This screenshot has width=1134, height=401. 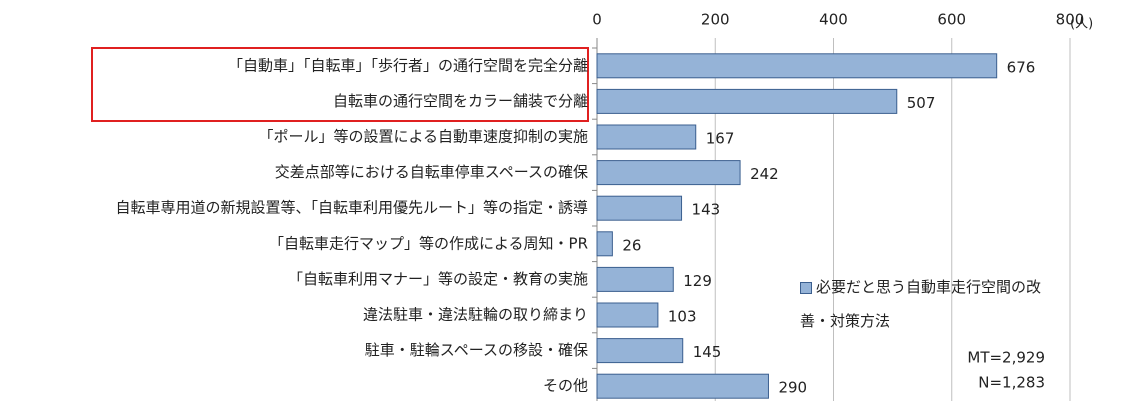 I want to click on x-tick-label: 400, so click(x=833, y=20).